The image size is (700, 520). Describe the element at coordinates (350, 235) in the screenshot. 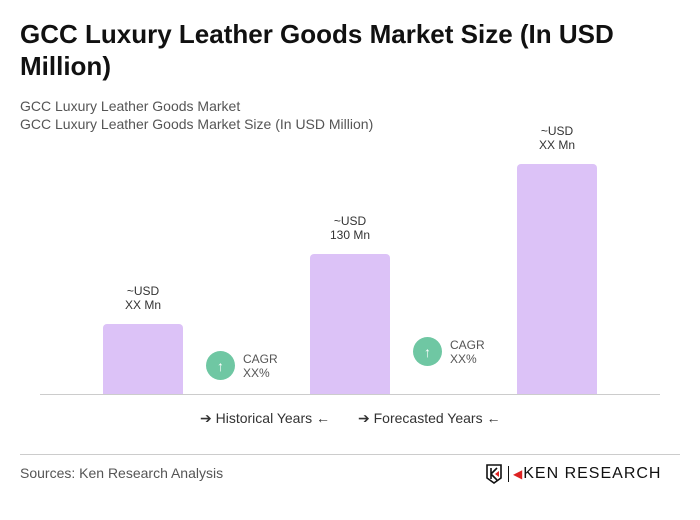

I see `data-label-line: 130 Mn` at that location.